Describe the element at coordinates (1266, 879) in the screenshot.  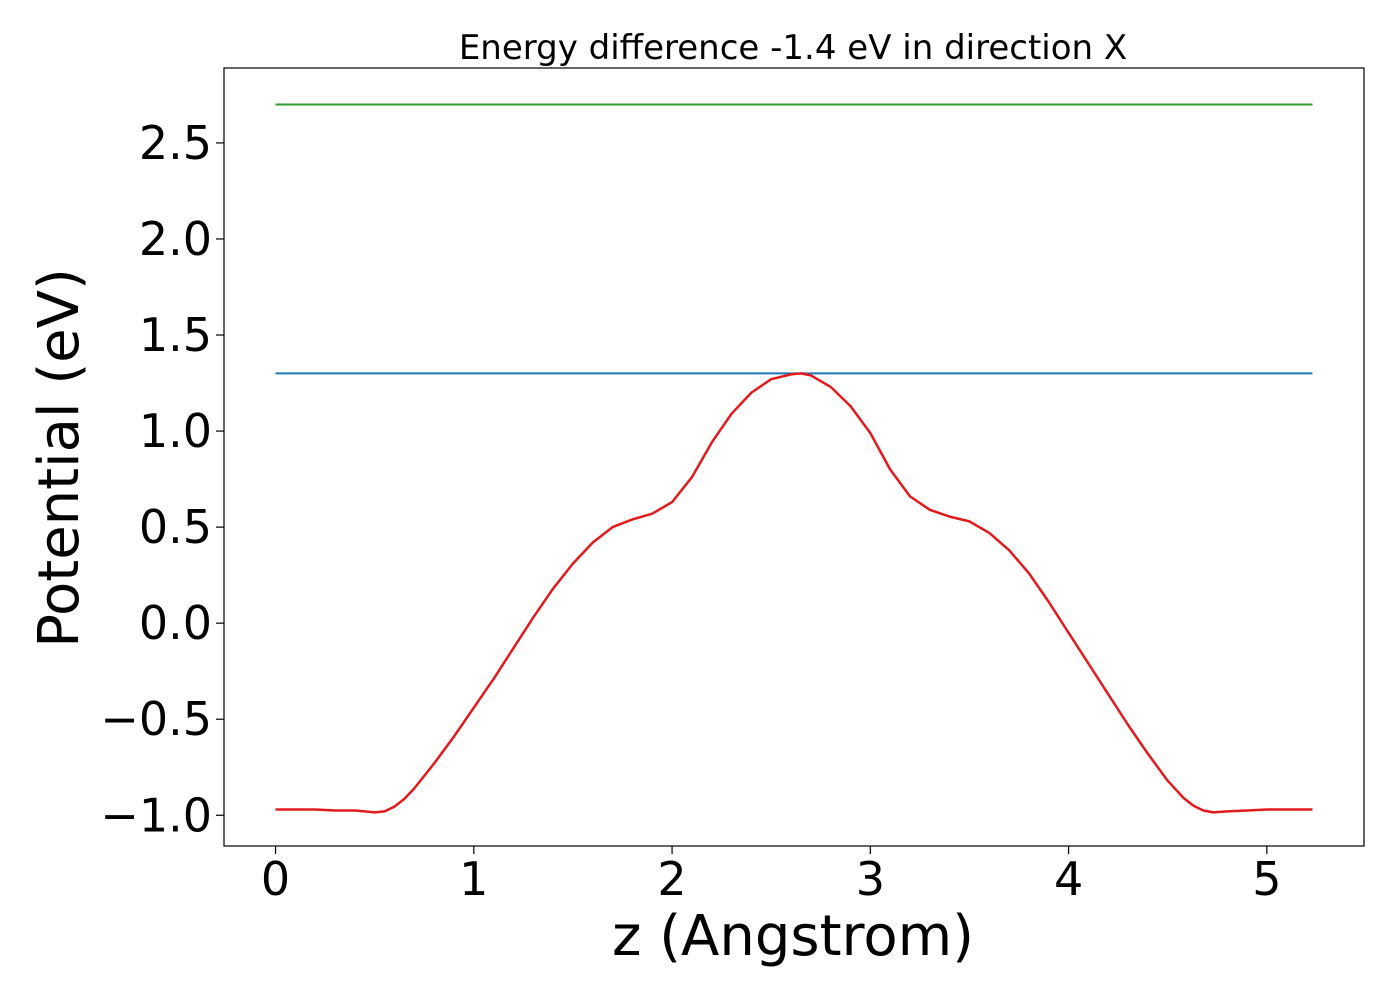
I see `x-tick-label: 5` at that location.